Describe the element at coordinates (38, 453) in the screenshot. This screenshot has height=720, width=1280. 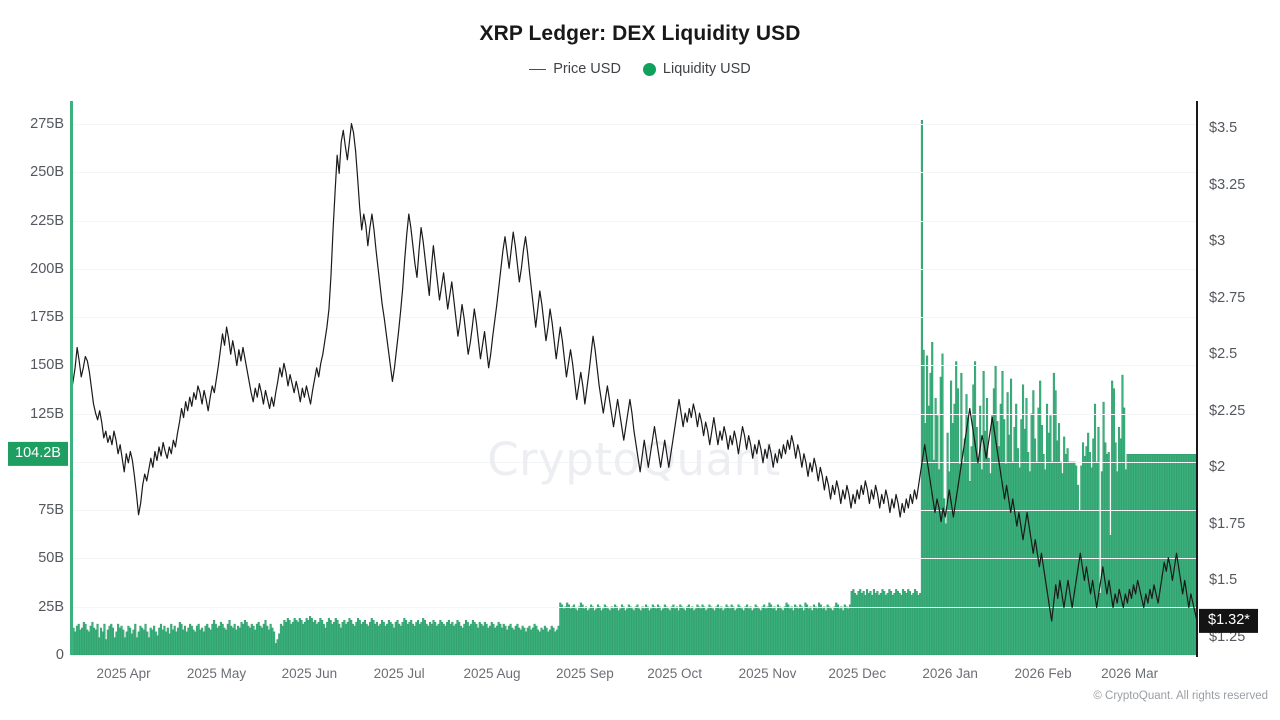
I see `current-liquidity-badge: 104.2B` at that location.